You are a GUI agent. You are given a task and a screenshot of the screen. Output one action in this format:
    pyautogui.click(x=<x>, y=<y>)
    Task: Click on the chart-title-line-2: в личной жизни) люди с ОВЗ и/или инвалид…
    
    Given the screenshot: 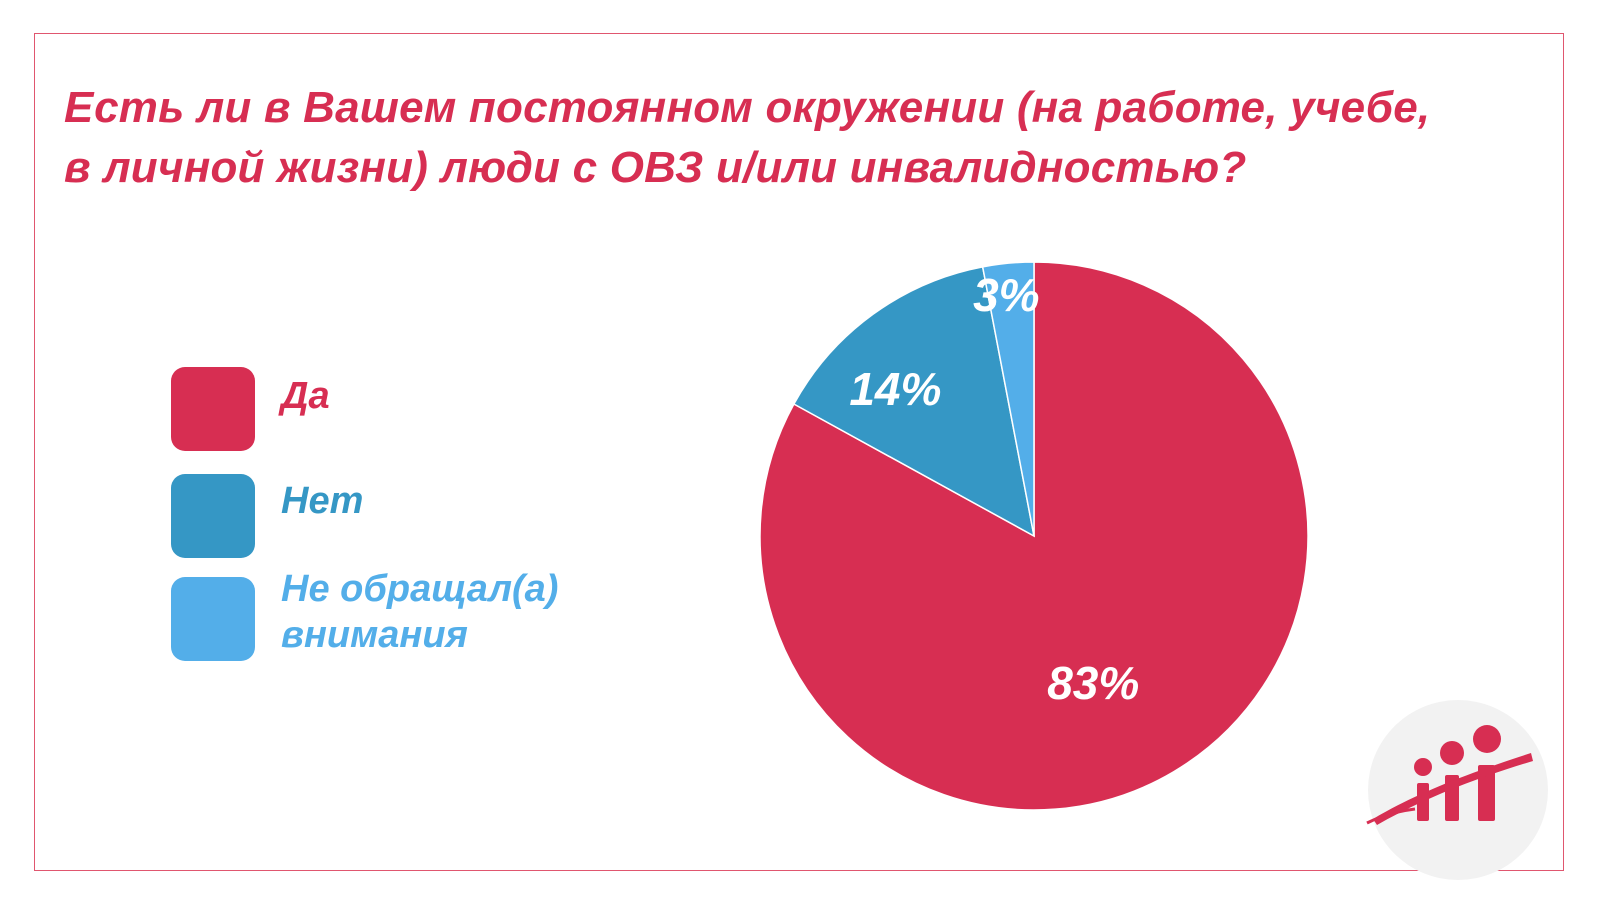 What is the action you would take?
    pyautogui.click(x=655, y=167)
    